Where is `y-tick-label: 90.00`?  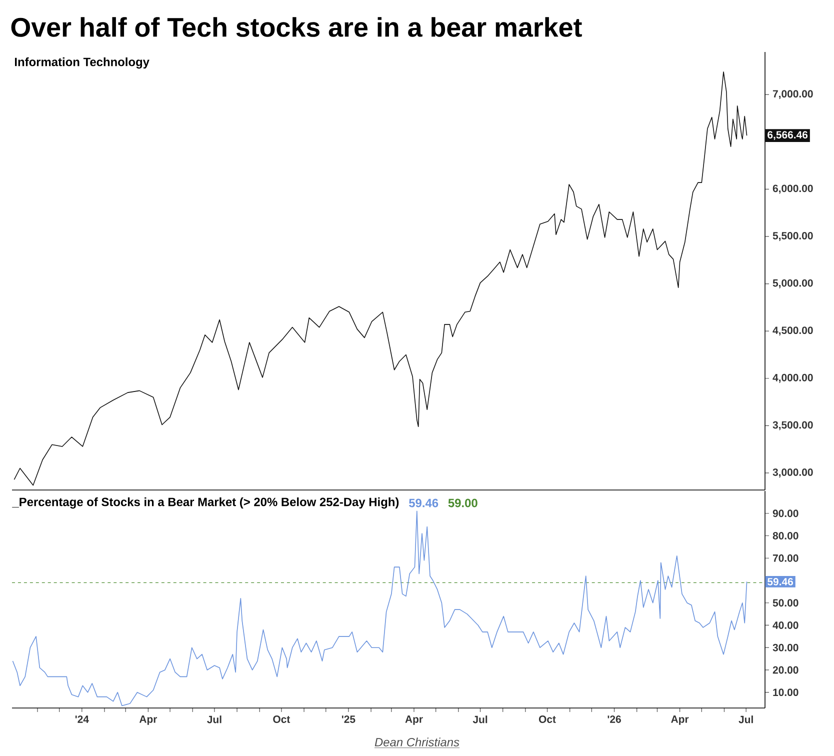 y-tick-label: 90.00 is located at coordinates (785, 514).